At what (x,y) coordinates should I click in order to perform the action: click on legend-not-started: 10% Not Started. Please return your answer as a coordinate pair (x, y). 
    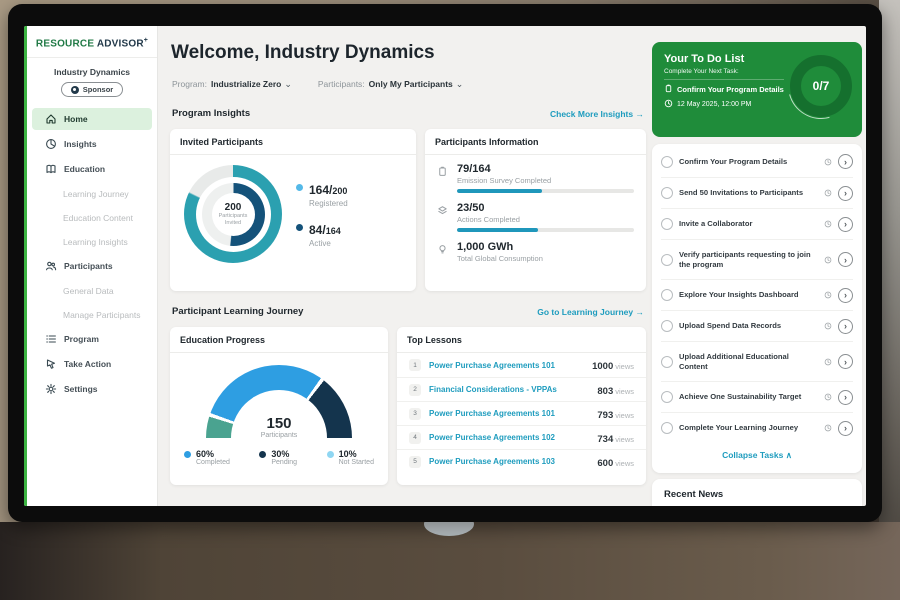
    Looking at the image, I should click on (350, 457).